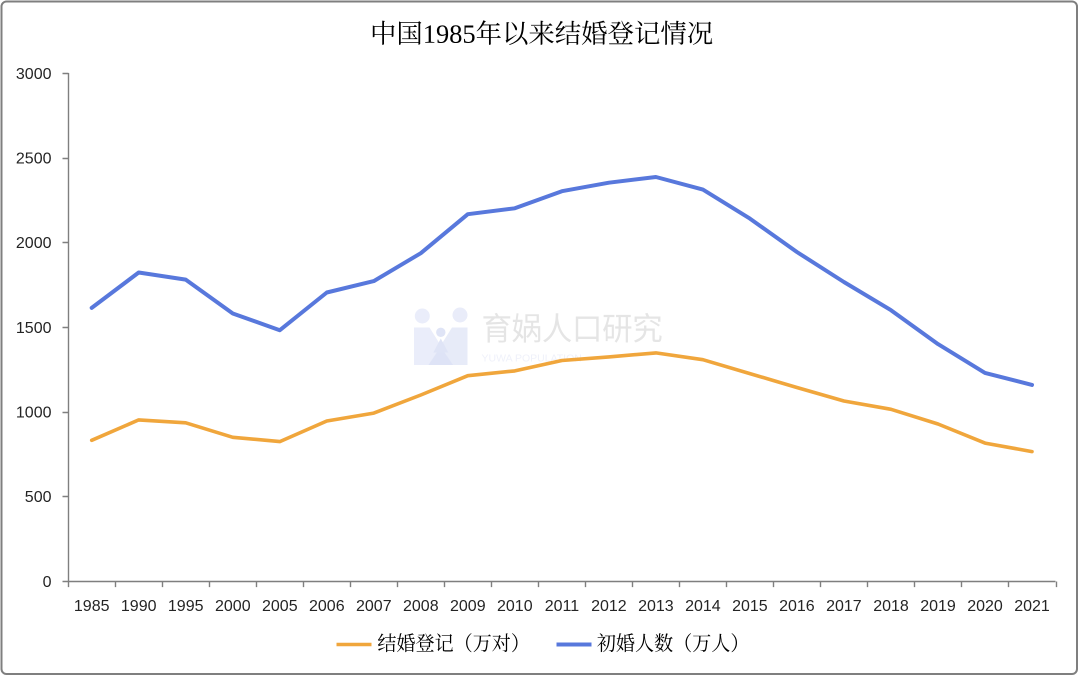  I want to click on svg-text: 2006, so click(327, 606).